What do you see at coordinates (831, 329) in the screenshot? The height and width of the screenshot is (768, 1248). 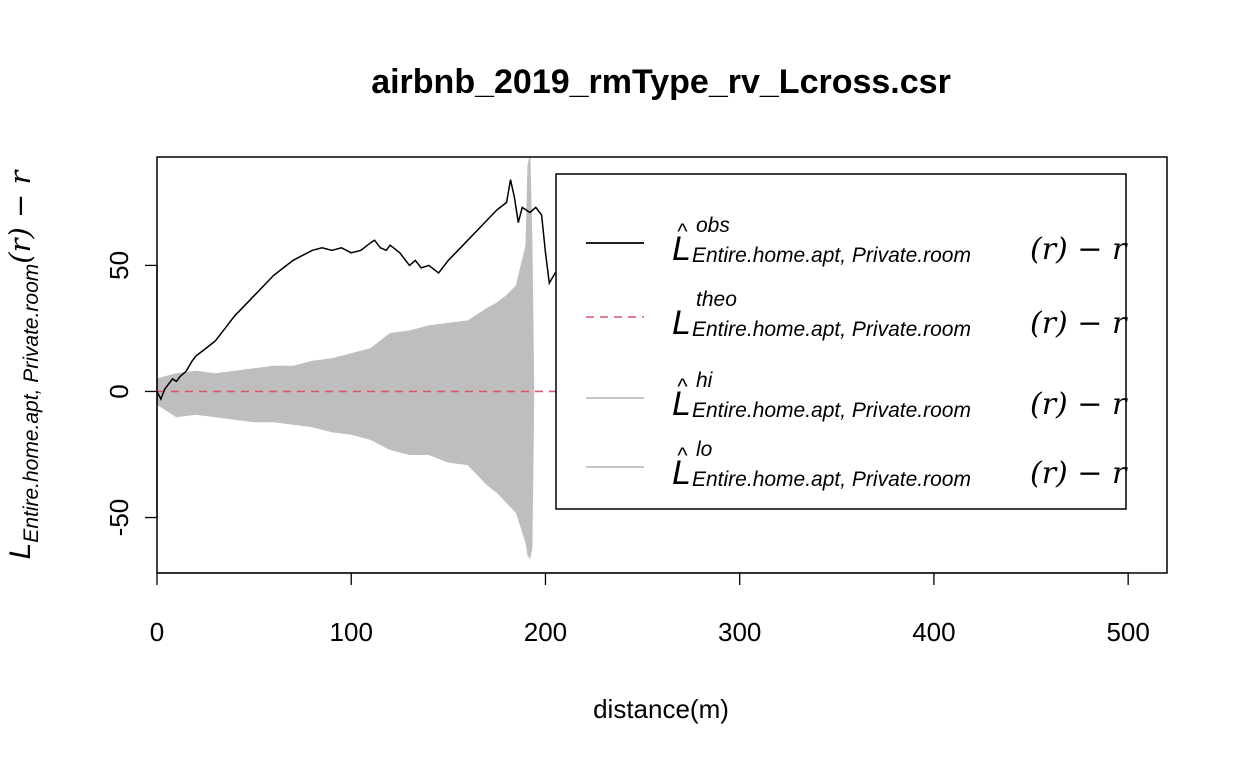 I see `legend-subscript-theo: Entire.home.apt, Private.room` at bounding box center [831, 329].